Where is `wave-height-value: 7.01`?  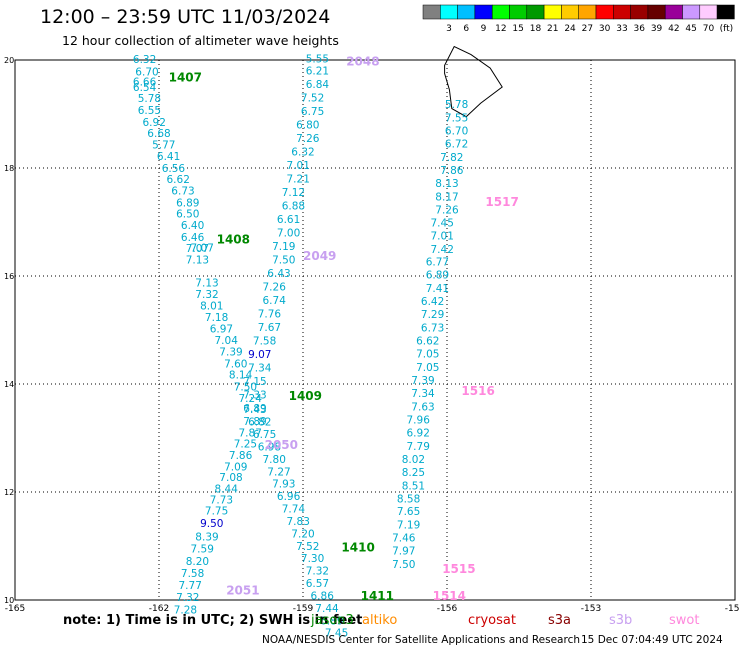 wave-height-value: 7.01 is located at coordinates (442, 236).